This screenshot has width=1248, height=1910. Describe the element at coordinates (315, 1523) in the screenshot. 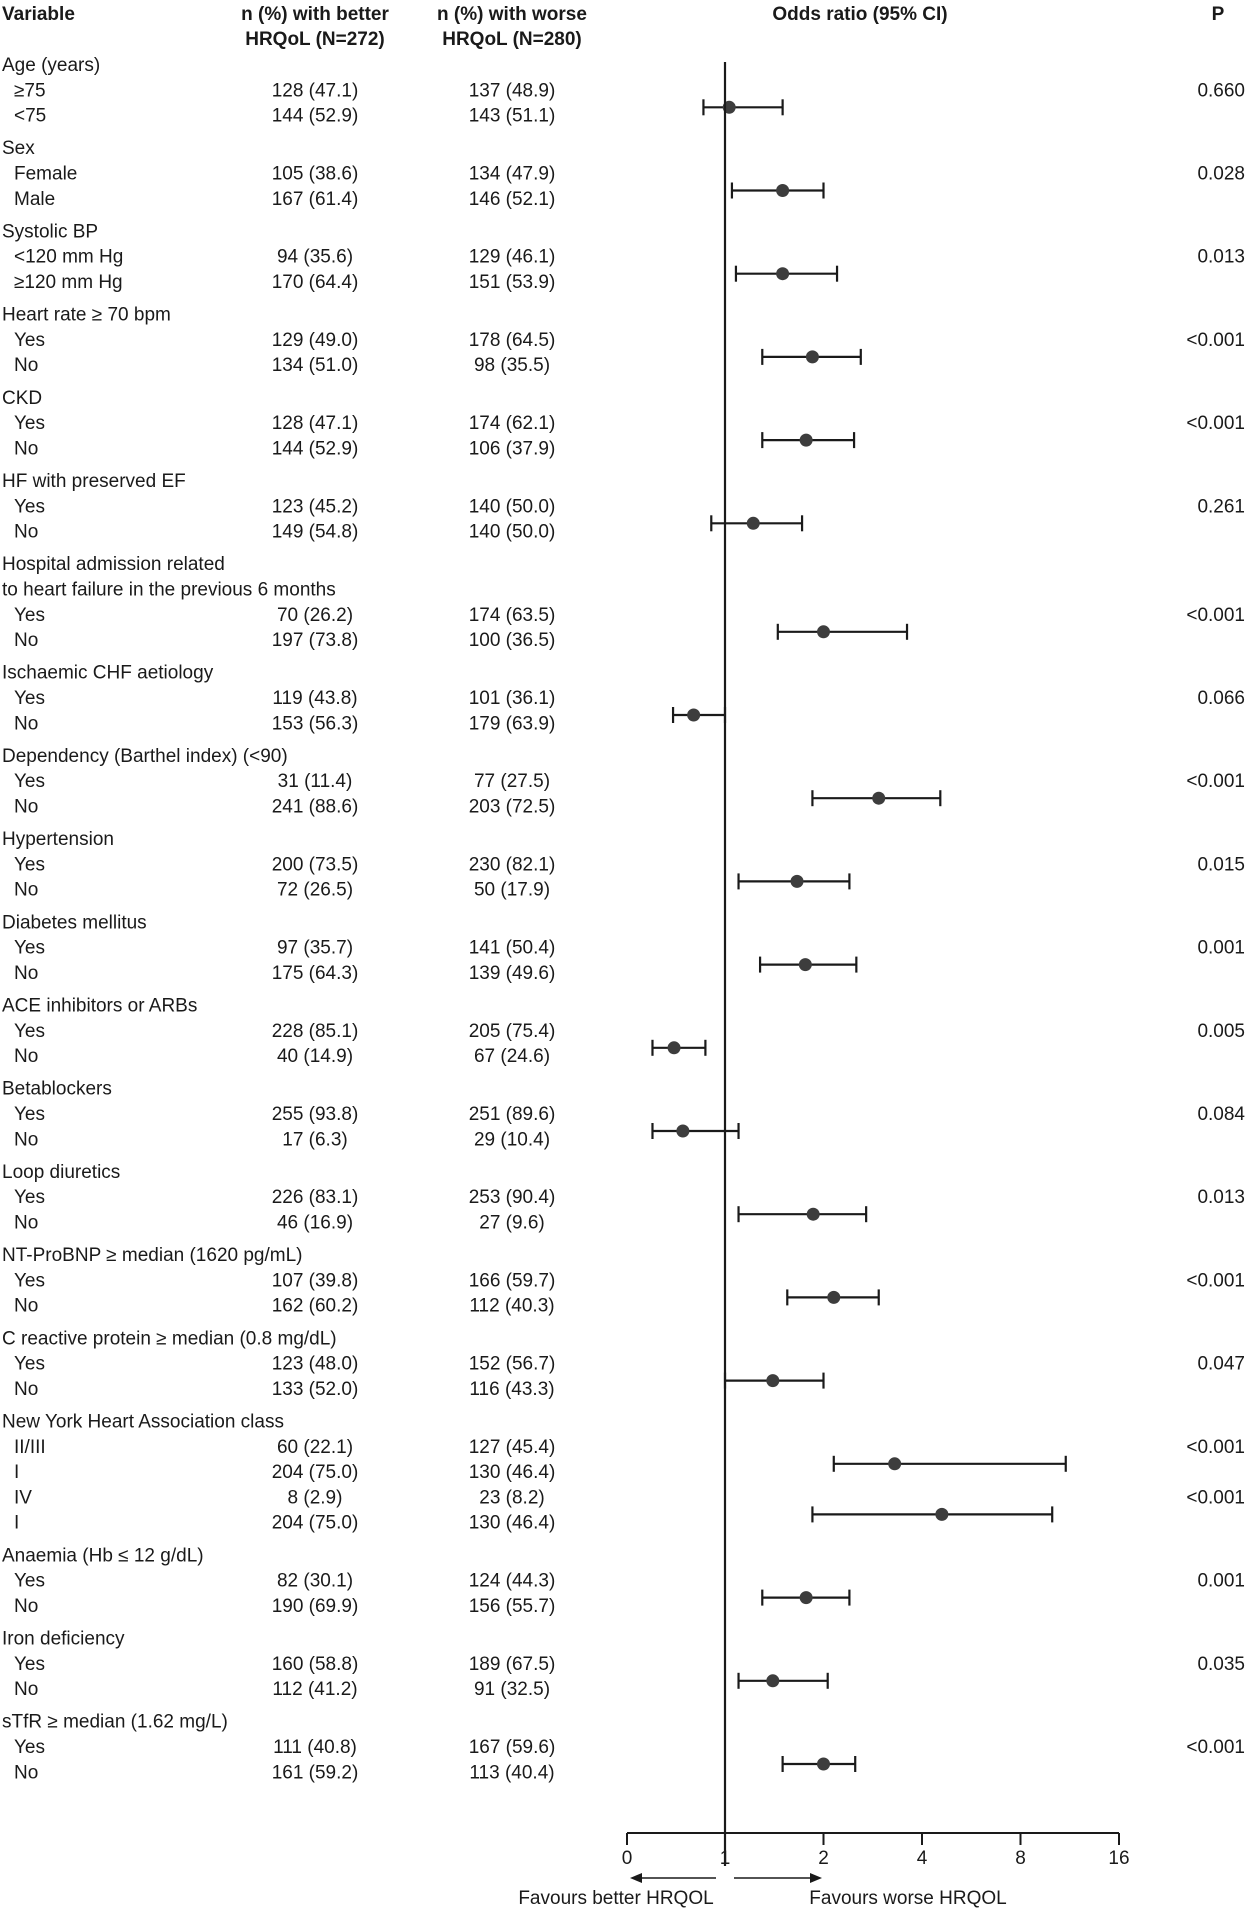

I see `cell-better-hrqol: 204 (75.0)` at that location.